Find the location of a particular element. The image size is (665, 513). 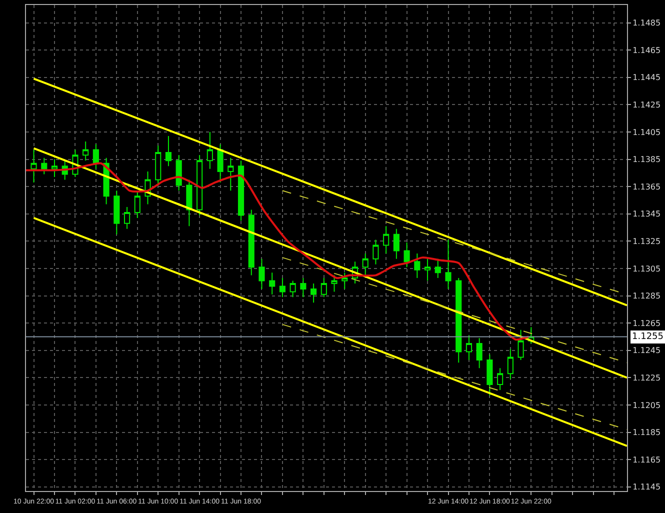

y-tick-label: 1.1445 is located at coordinates (646, 77).